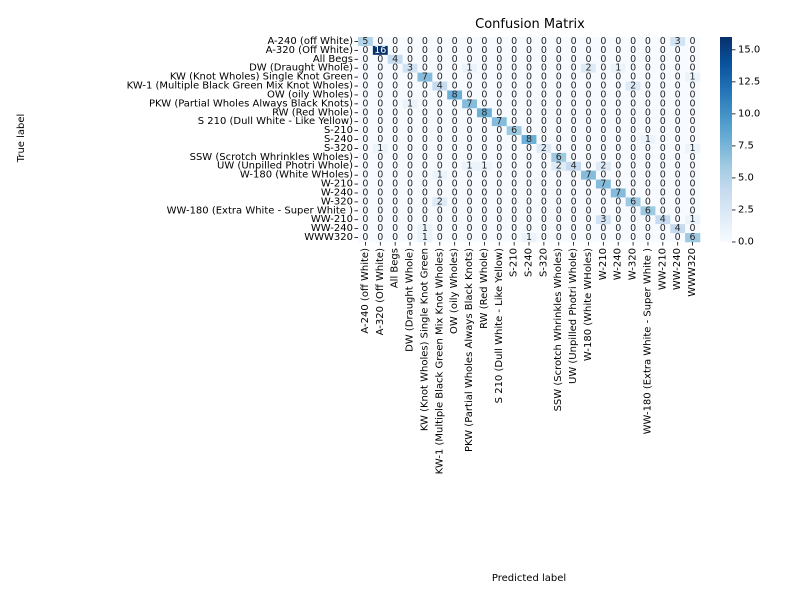 The image size is (800, 600). I want to click on y-tick-label: WWW320, so click(328, 237).